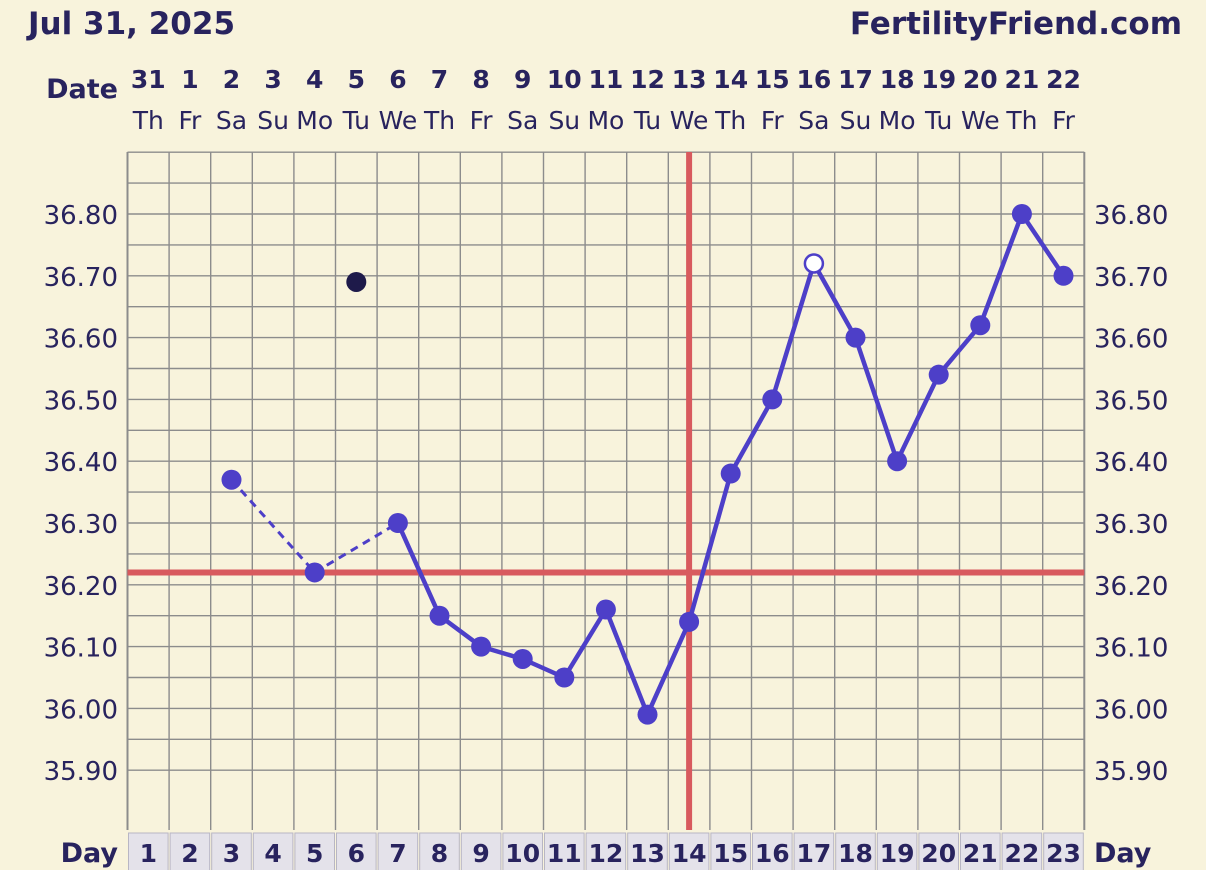 The image size is (1206, 870). I want to click on y-tick-label-left: 36.70, so click(81, 278).